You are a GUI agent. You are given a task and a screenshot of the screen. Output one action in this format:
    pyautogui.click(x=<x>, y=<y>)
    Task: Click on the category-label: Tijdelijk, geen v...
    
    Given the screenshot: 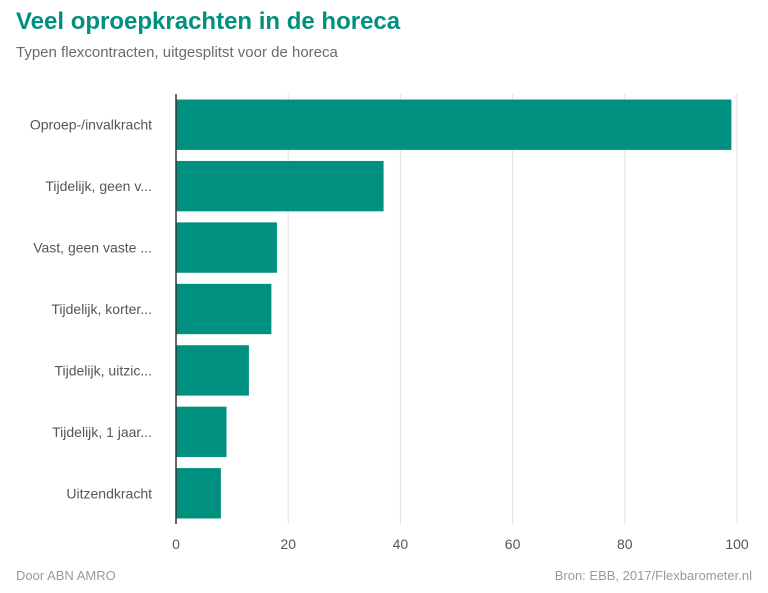 What is the action you would take?
    pyautogui.click(x=98, y=186)
    